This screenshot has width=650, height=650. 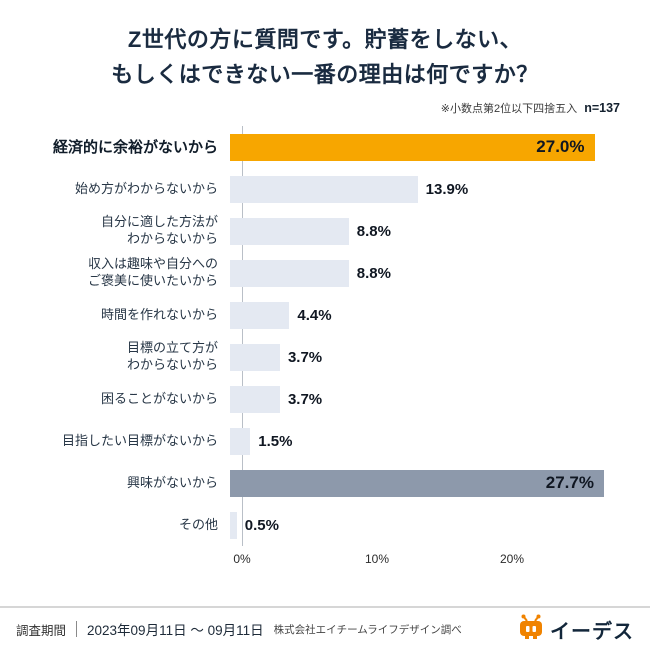 I want to click on chart-row: 収入は趣味や自分への ご褒美に使いたいから 8.8%, so click(x=325, y=273).